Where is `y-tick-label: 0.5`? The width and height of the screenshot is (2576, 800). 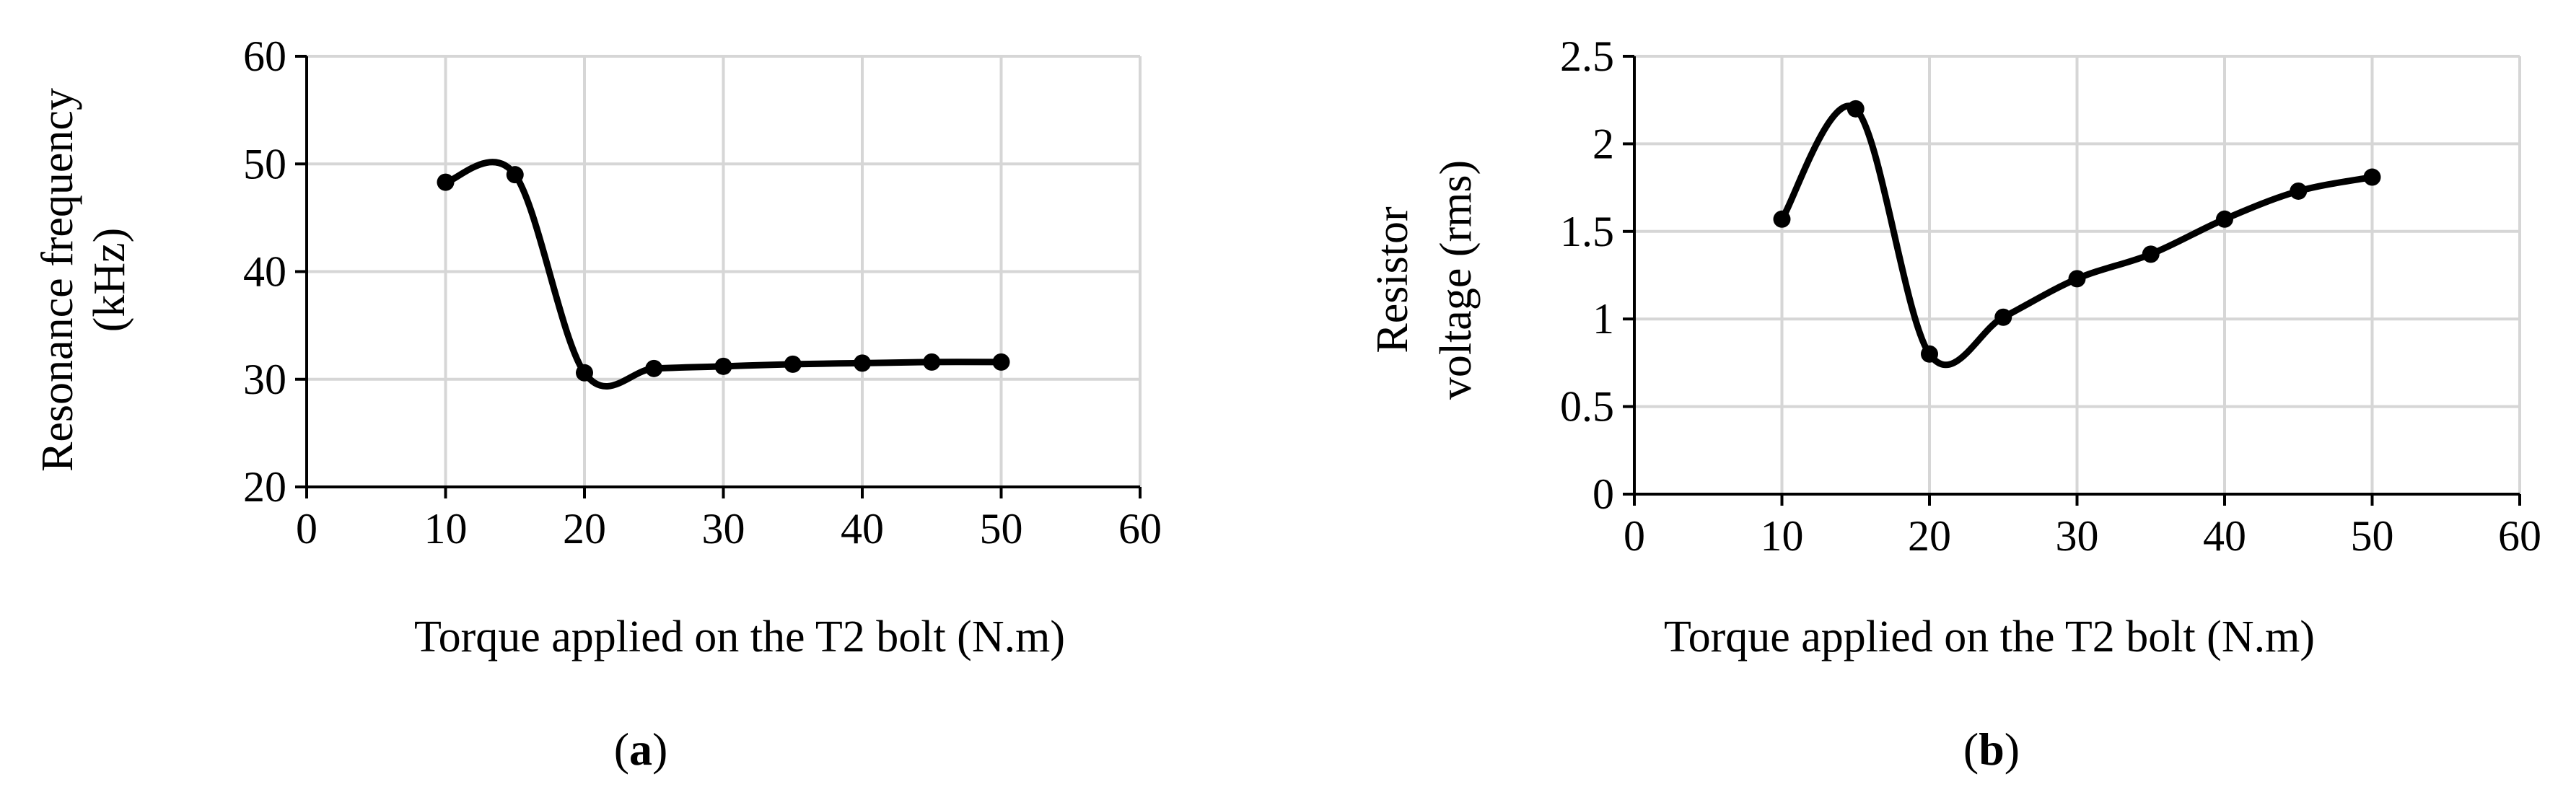 y-tick-label: 0.5 is located at coordinates (1587, 407).